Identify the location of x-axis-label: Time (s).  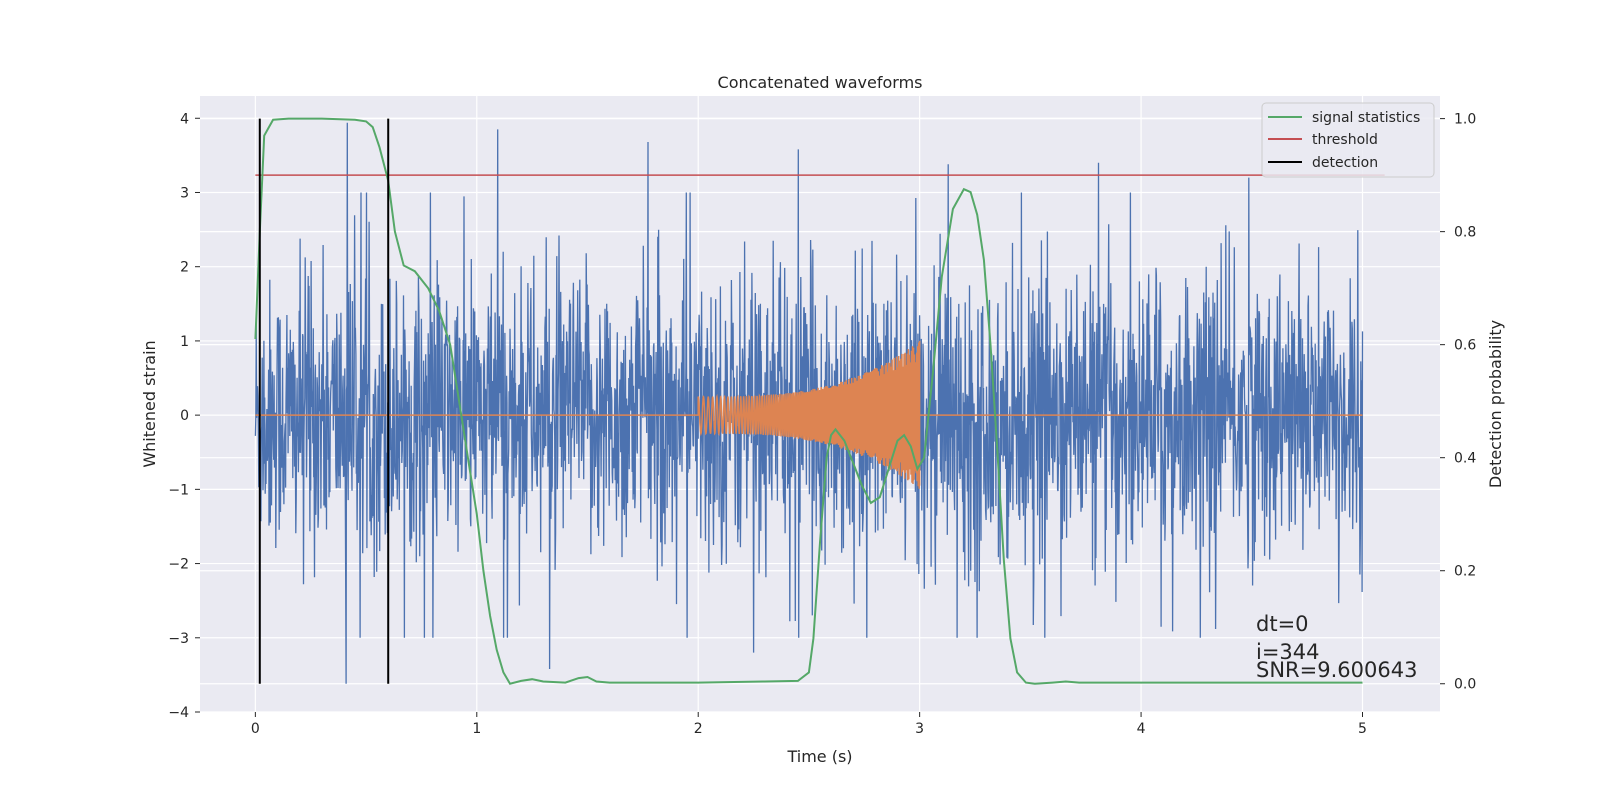
(819, 756).